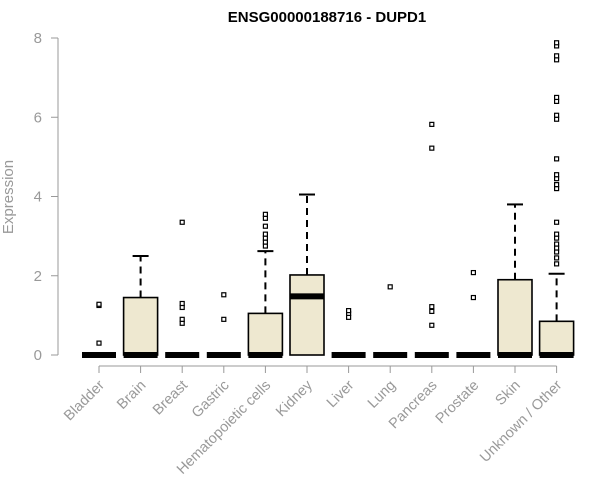 The height and width of the screenshot is (500, 600). I want to click on x-tick-label-10: Skin, so click(508, 393).